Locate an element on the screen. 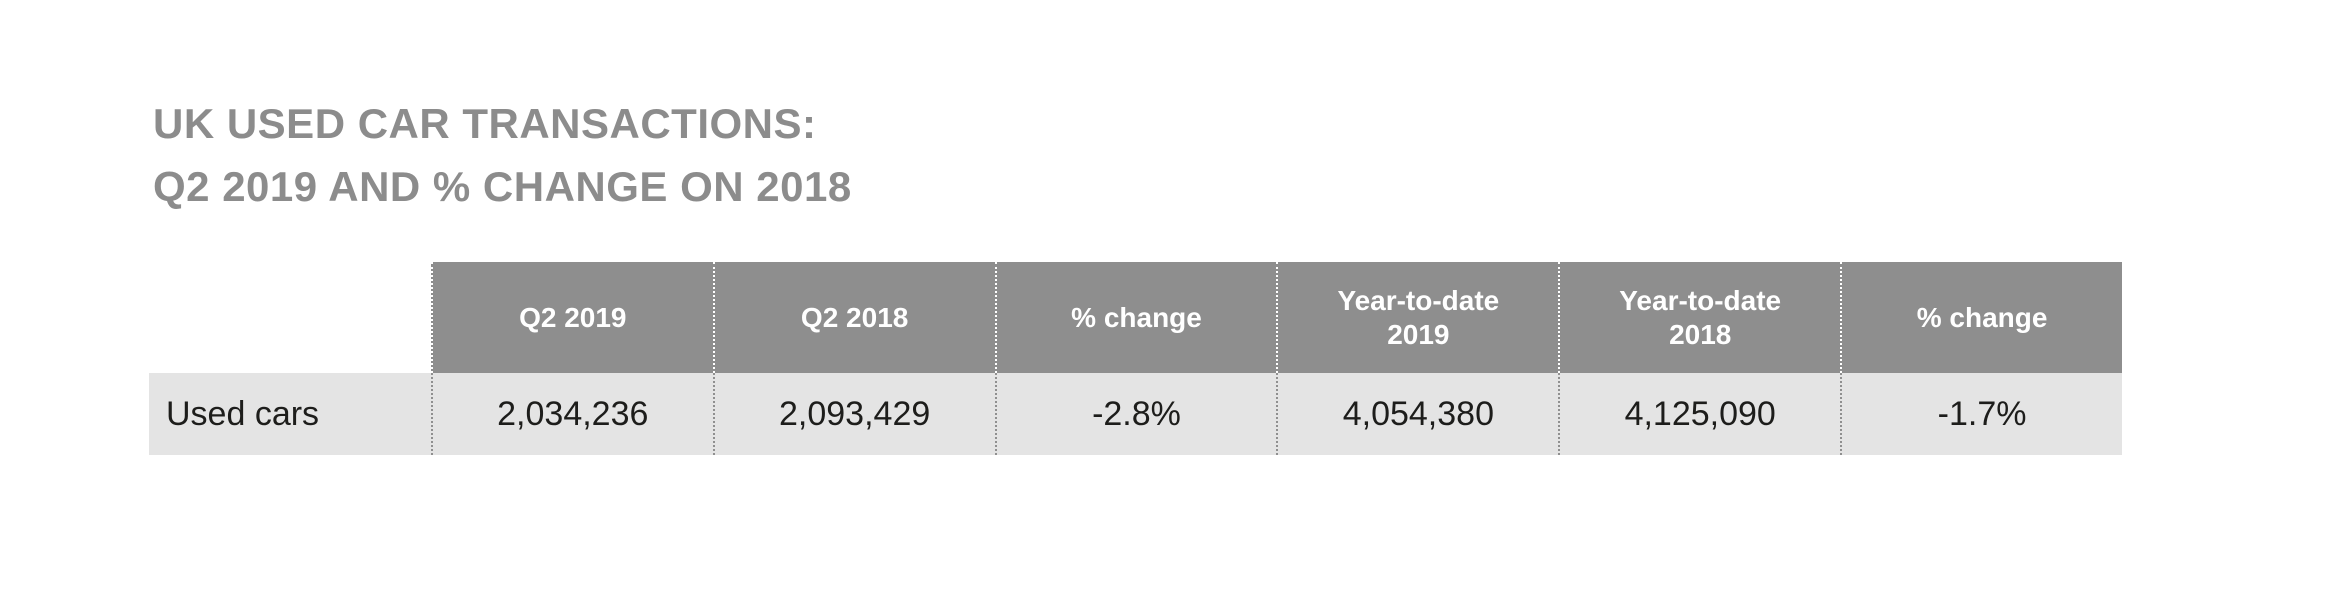 The image size is (2339, 614). page-title-line-1: UK USED CAR TRANSACTIONS: is located at coordinates (485, 123).